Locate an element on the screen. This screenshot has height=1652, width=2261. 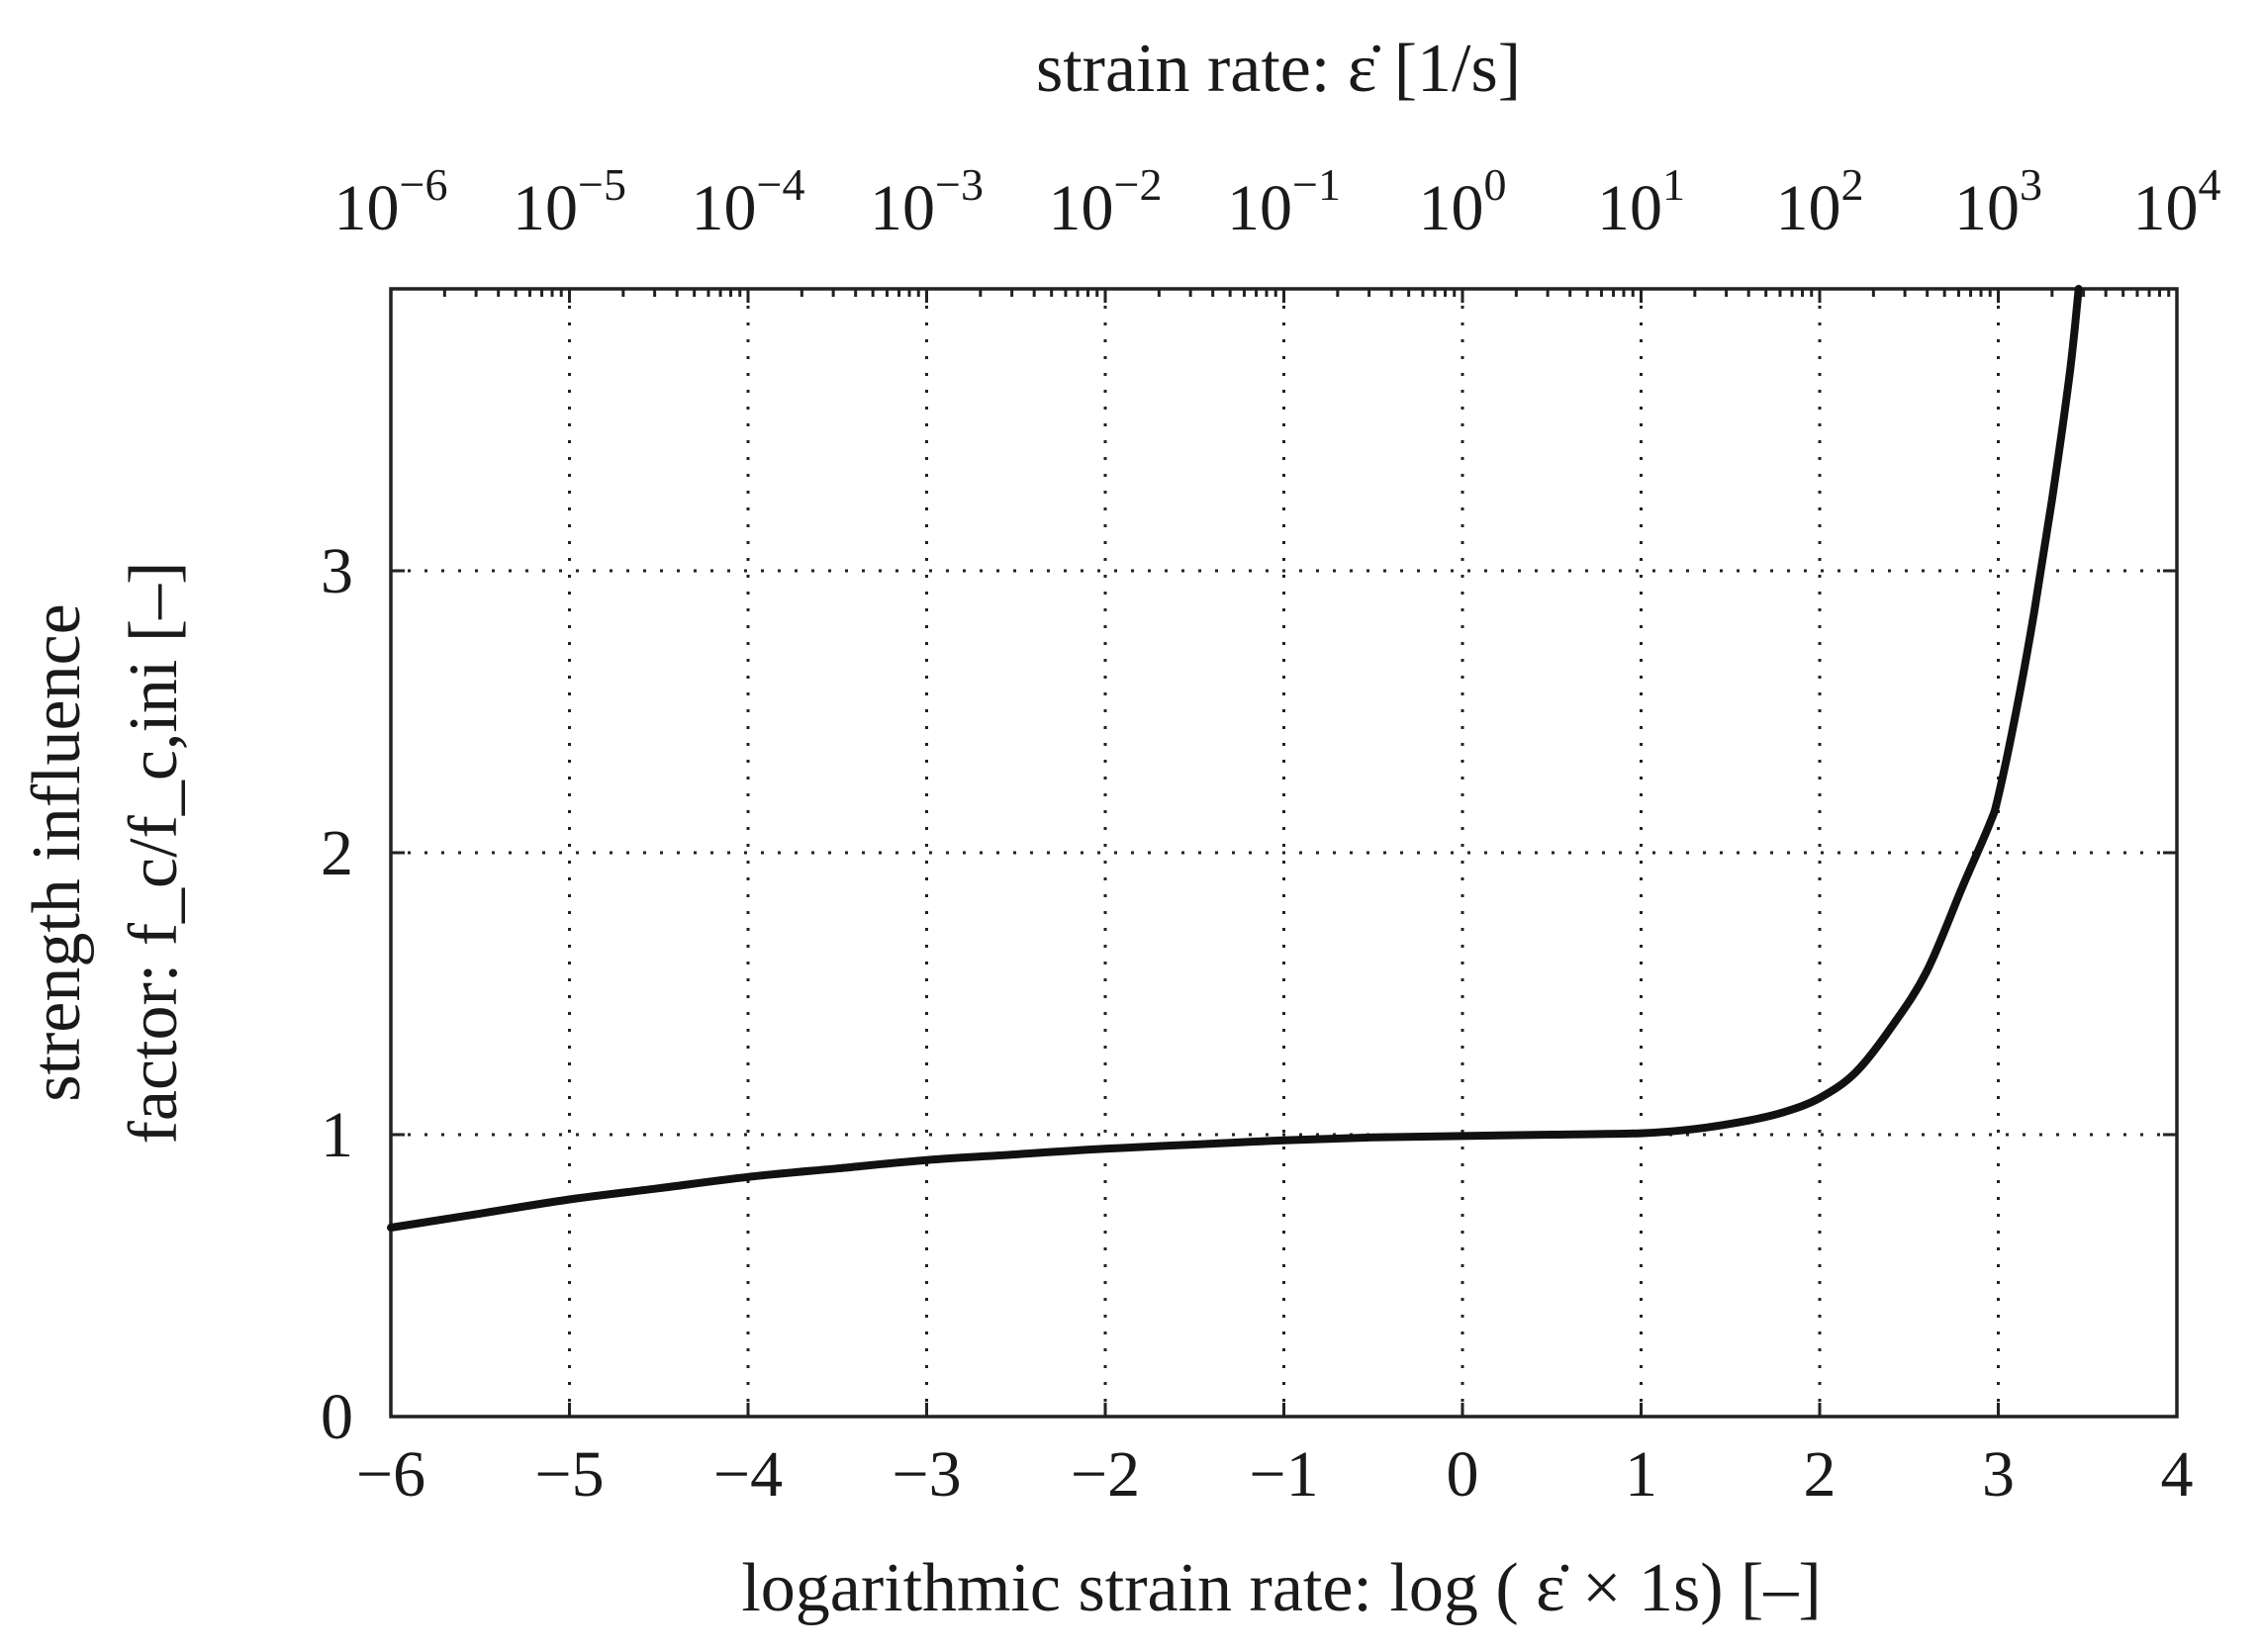
y-tick-label: 2 is located at coordinates (337, 853).